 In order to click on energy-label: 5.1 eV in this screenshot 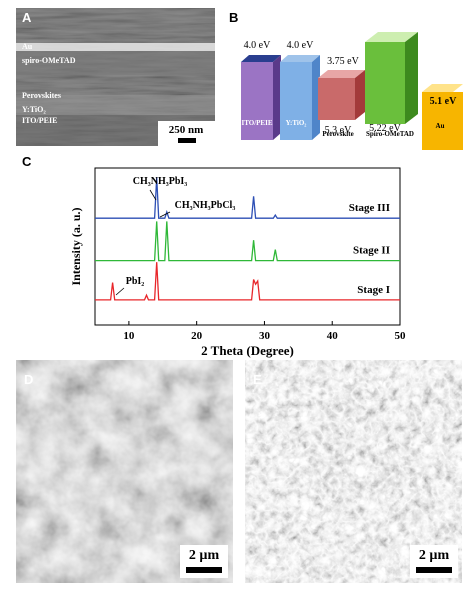, I will do `click(443, 101)`.